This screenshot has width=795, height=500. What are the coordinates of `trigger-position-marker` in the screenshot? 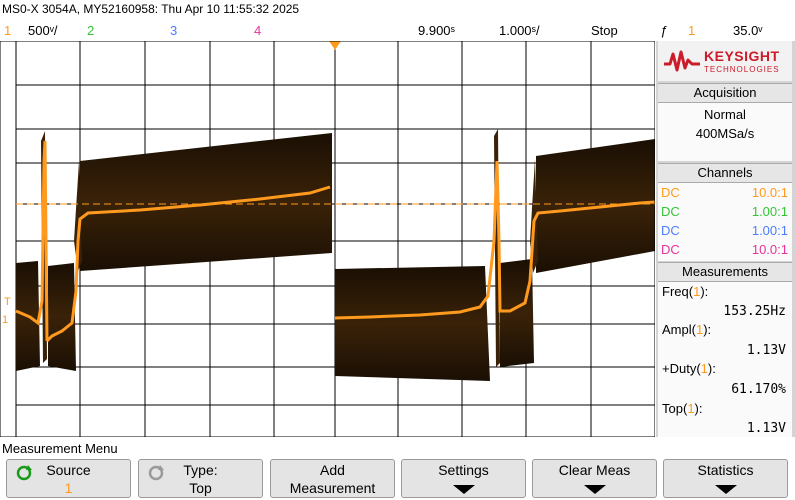 It's located at (335, 45).